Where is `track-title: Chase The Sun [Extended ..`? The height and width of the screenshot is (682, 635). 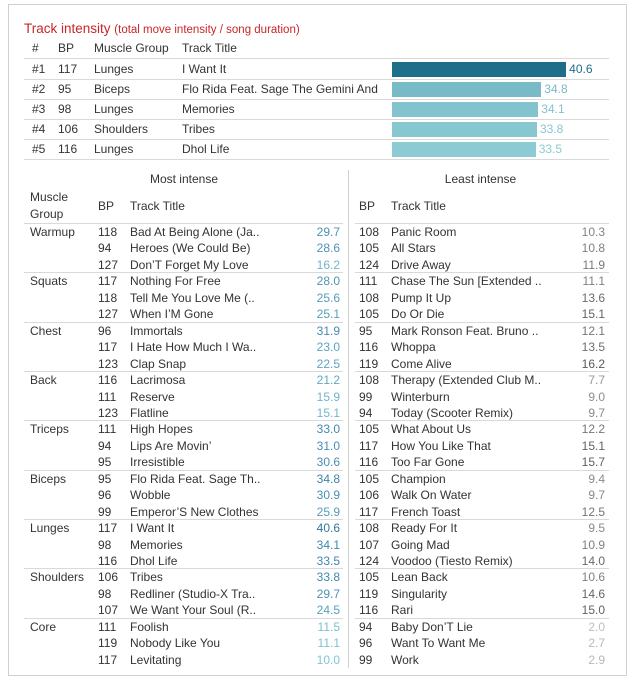
track-title: Chase The Sun [Extended .. is located at coordinates (466, 281).